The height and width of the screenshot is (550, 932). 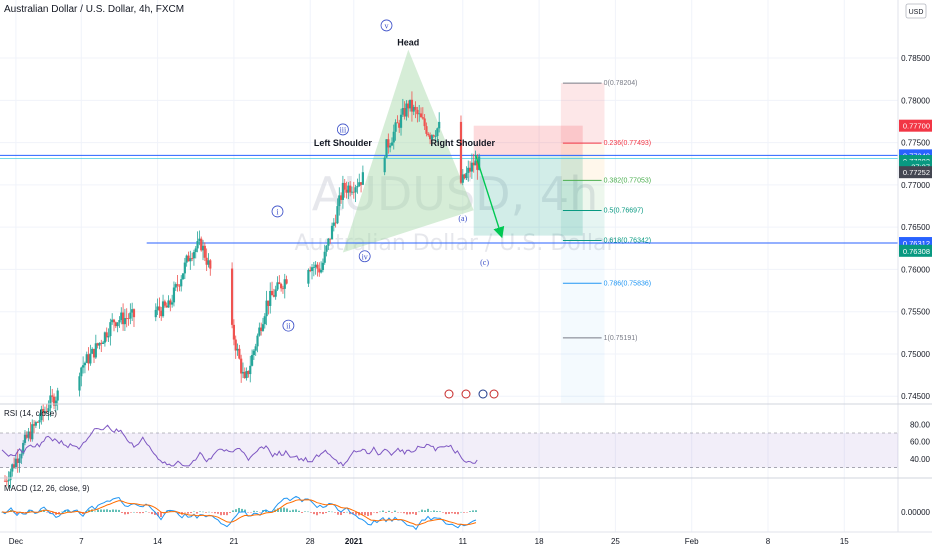 I want to click on pattern-label: Head, so click(x=408, y=42).